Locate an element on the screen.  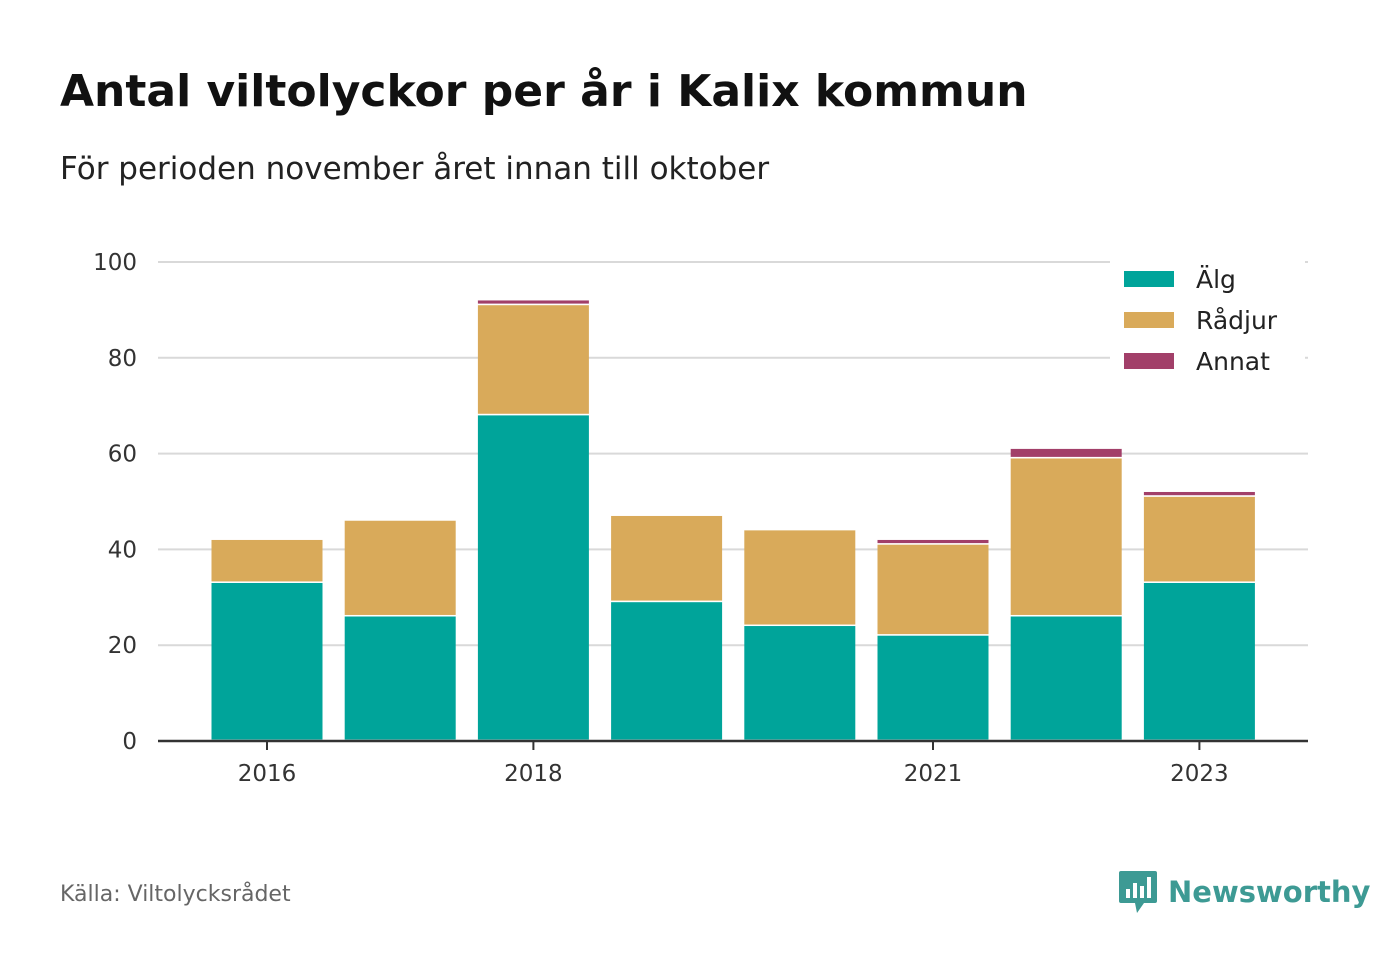
bar-stack-2021 is located at coordinates (933, 638).